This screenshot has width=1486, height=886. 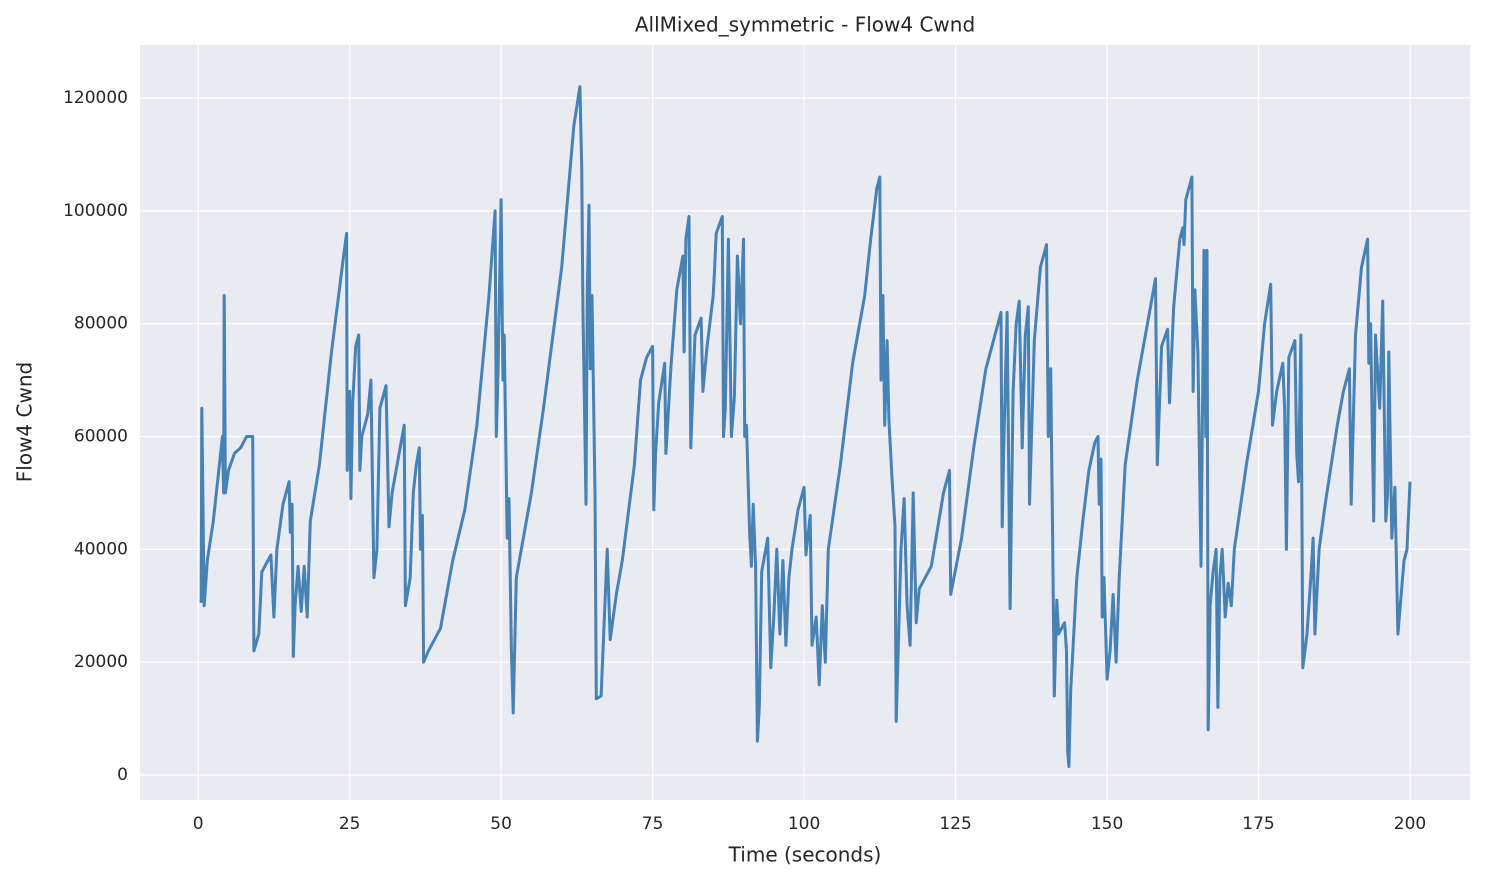 I want to click on x-tick-label: 50, so click(x=501, y=824).